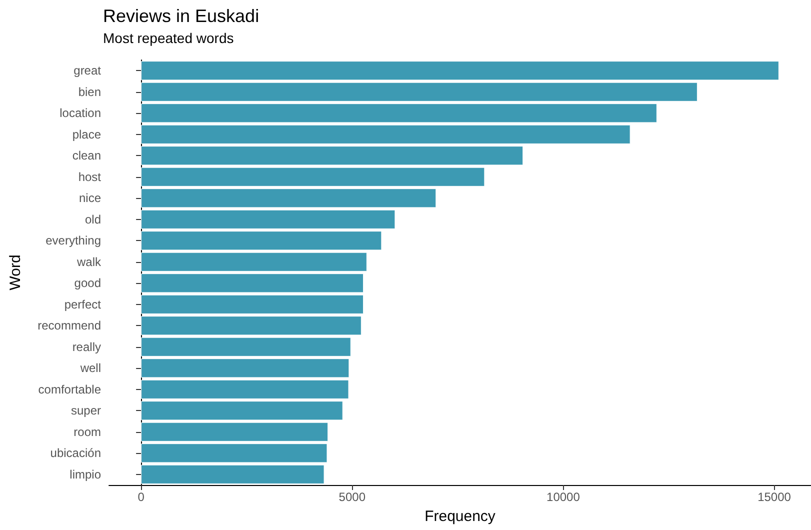 This screenshot has height=530, width=811. I want to click on y-tick-label: really, so click(86, 347).